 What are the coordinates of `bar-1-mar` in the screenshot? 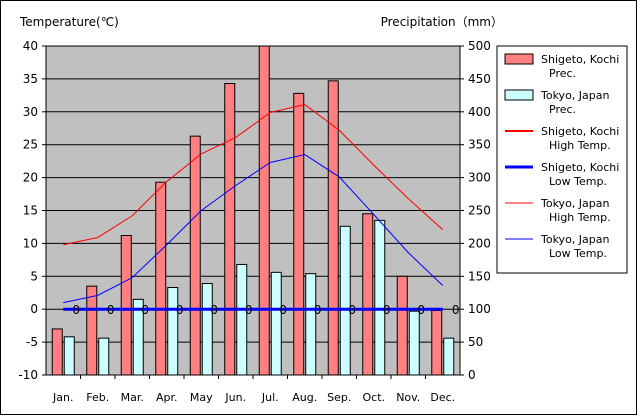 It's located at (138, 337).